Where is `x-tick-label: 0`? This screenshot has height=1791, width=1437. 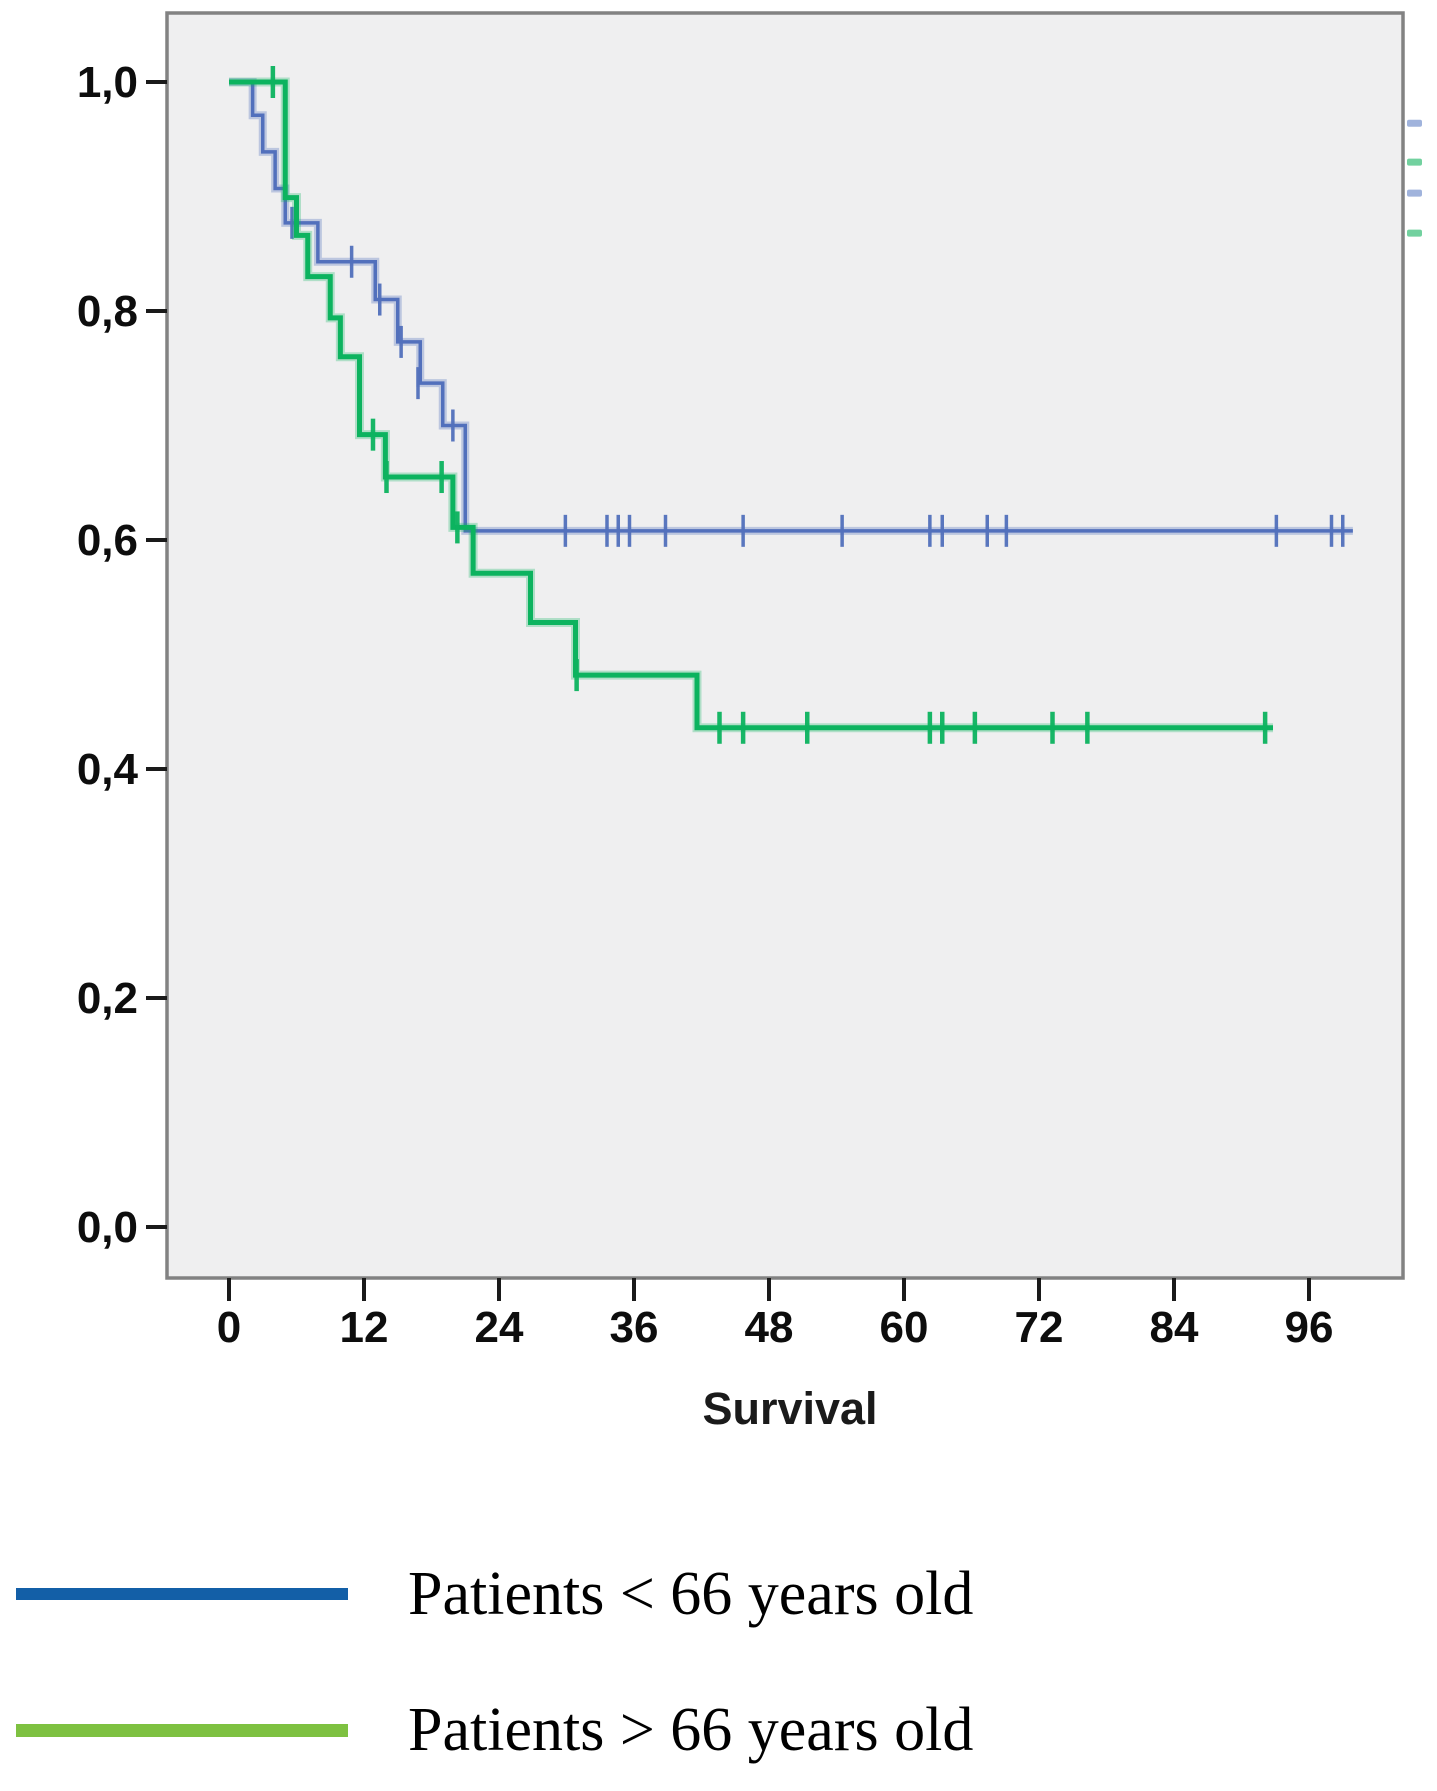
x-tick-label: 0 is located at coordinates (229, 1327).